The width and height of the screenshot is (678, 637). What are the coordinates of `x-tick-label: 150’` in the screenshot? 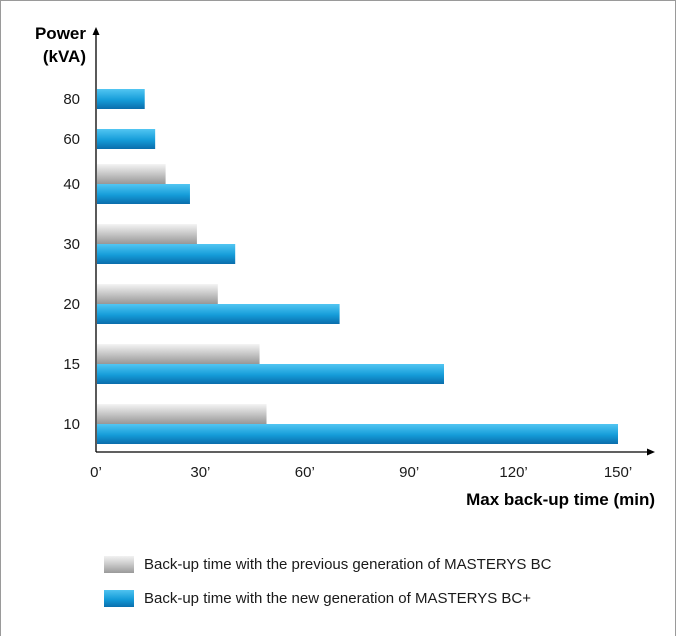 It's located at (618, 472).